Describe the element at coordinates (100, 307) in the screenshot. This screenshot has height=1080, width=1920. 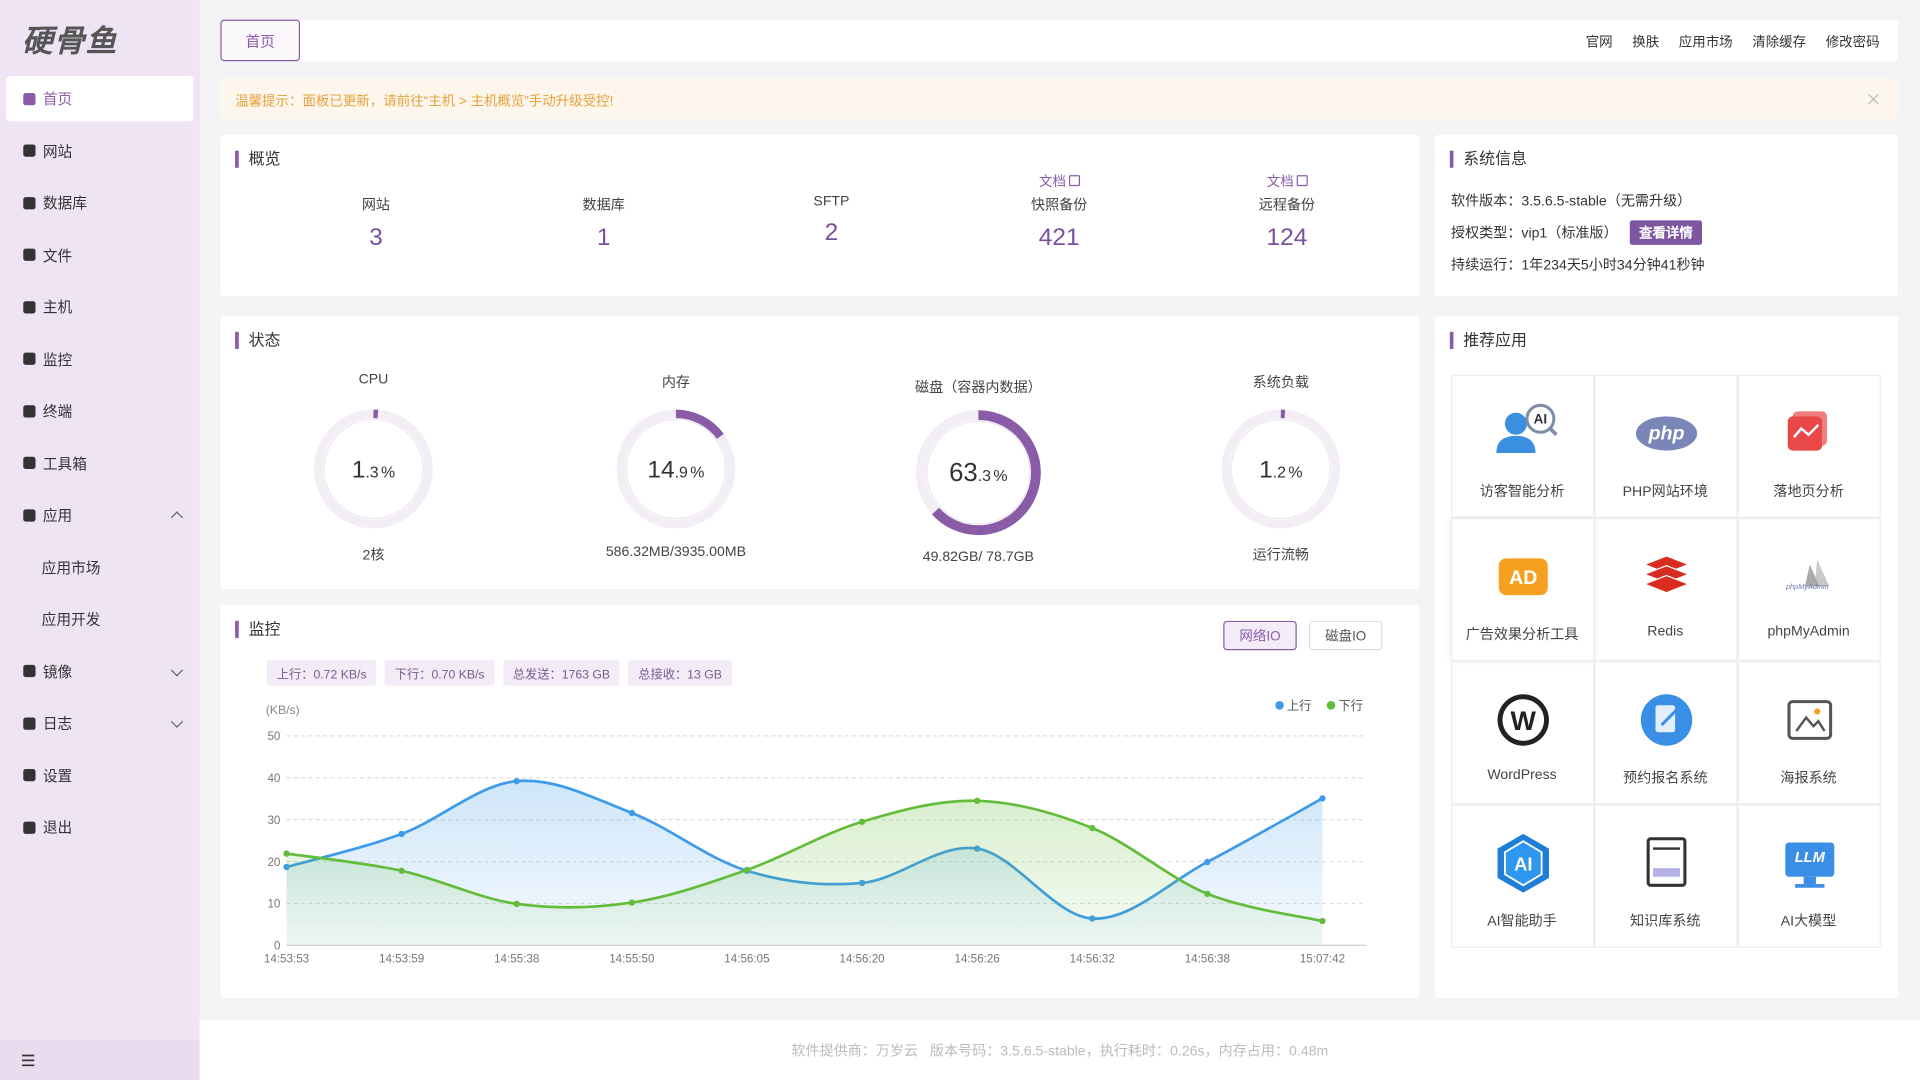
I see `menu-item: 主机` at that location.